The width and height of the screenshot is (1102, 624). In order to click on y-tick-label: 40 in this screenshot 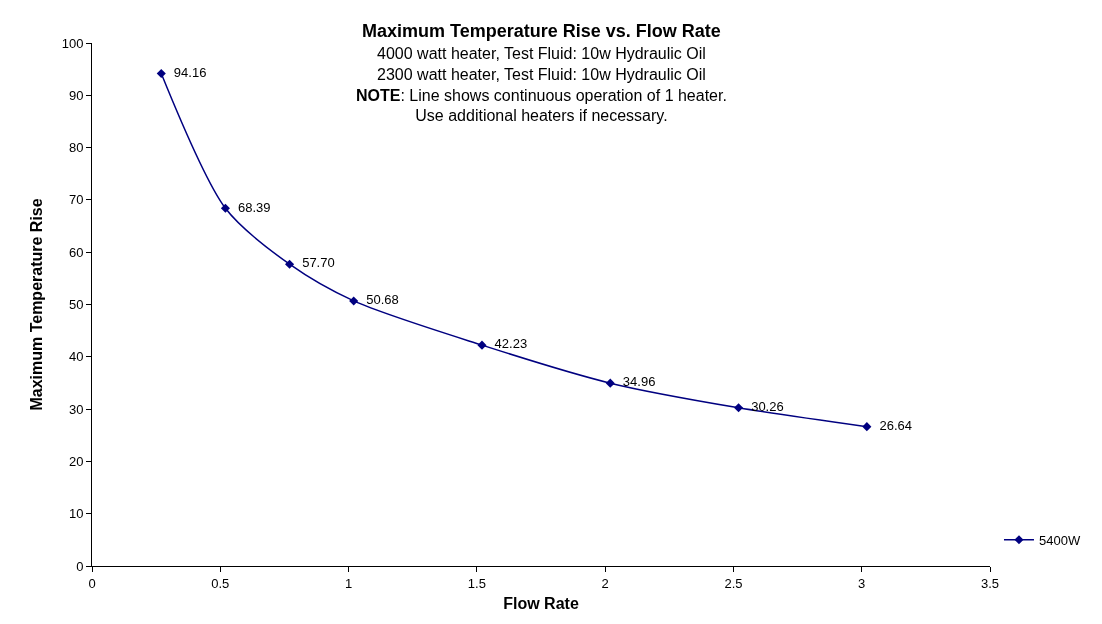, I will do `click(76, 357)`.